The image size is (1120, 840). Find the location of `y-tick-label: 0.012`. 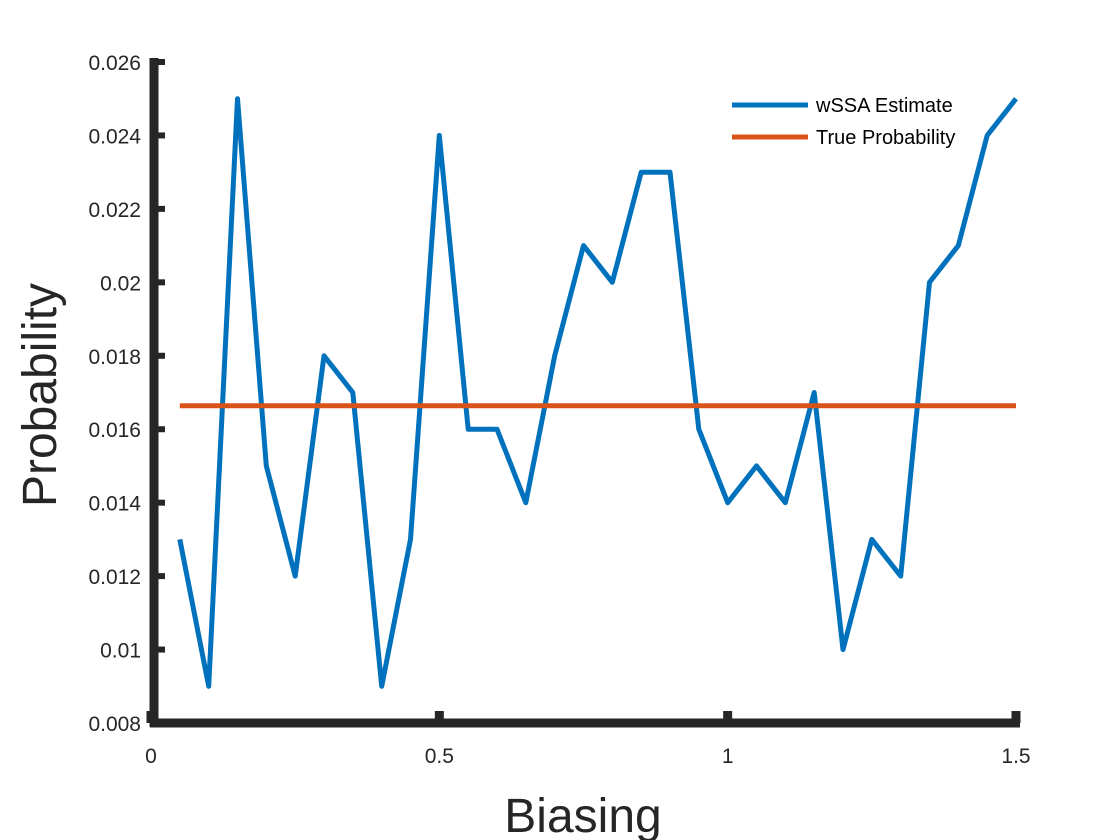

y-tick-label: 0.012 is located at coordinates (114, 577).